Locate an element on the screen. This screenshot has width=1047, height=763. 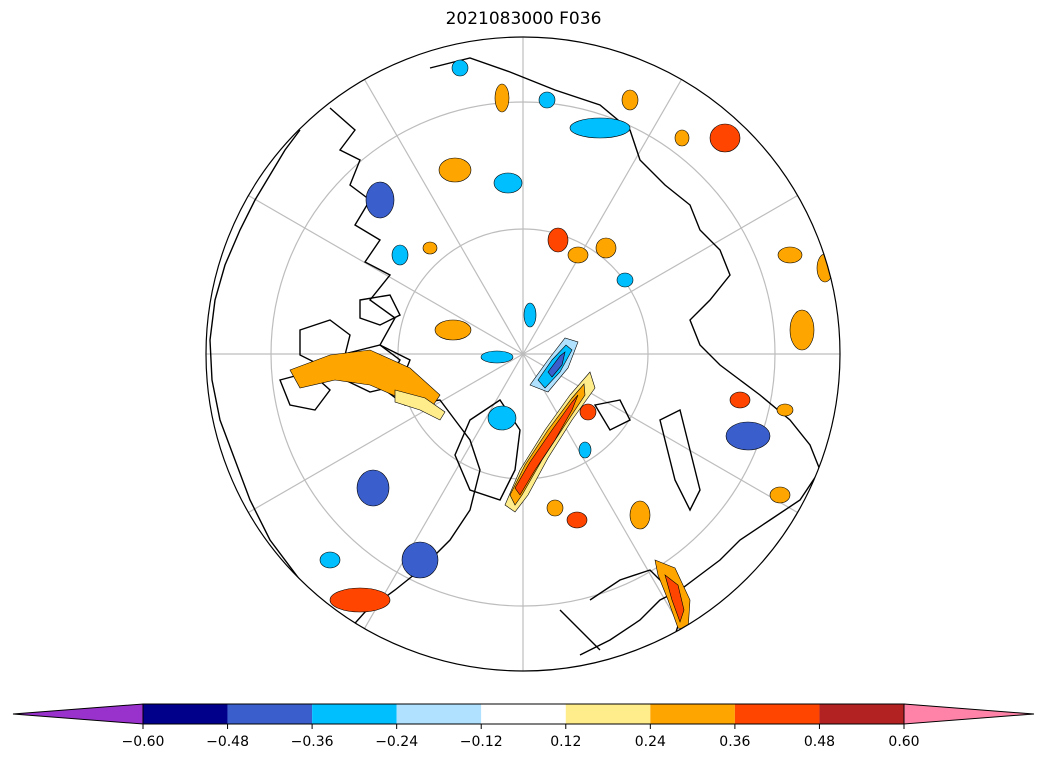
coastline-svalbard is located at coordinates (612, 415).